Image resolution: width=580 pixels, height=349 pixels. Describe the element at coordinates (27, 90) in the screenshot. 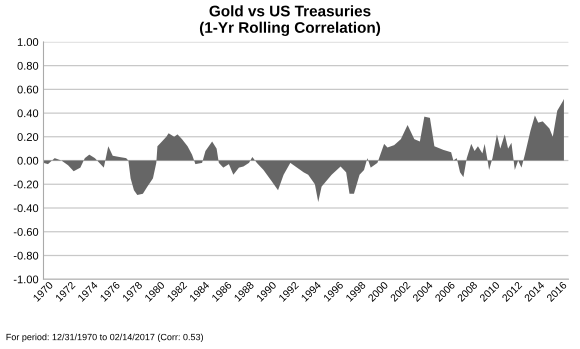

I see `y-tick-label: 0.60` at that location.